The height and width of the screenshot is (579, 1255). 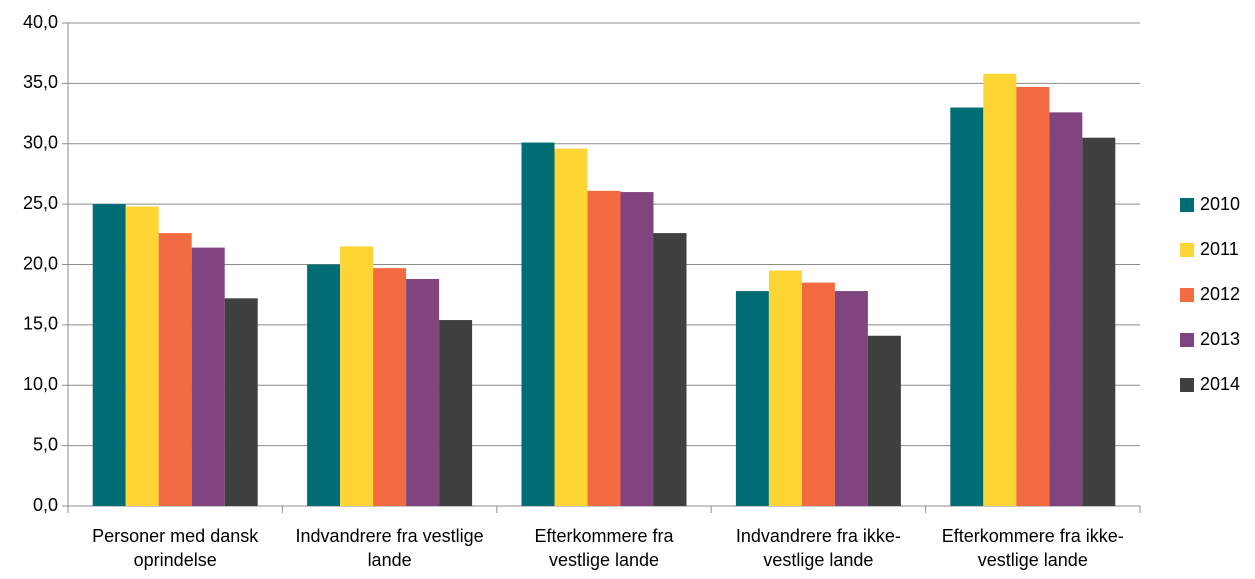 What do you see at coordinates (1220, 294) in the screenshot?
I see `legend-label: 2012` at bounding box center [1220, 294].